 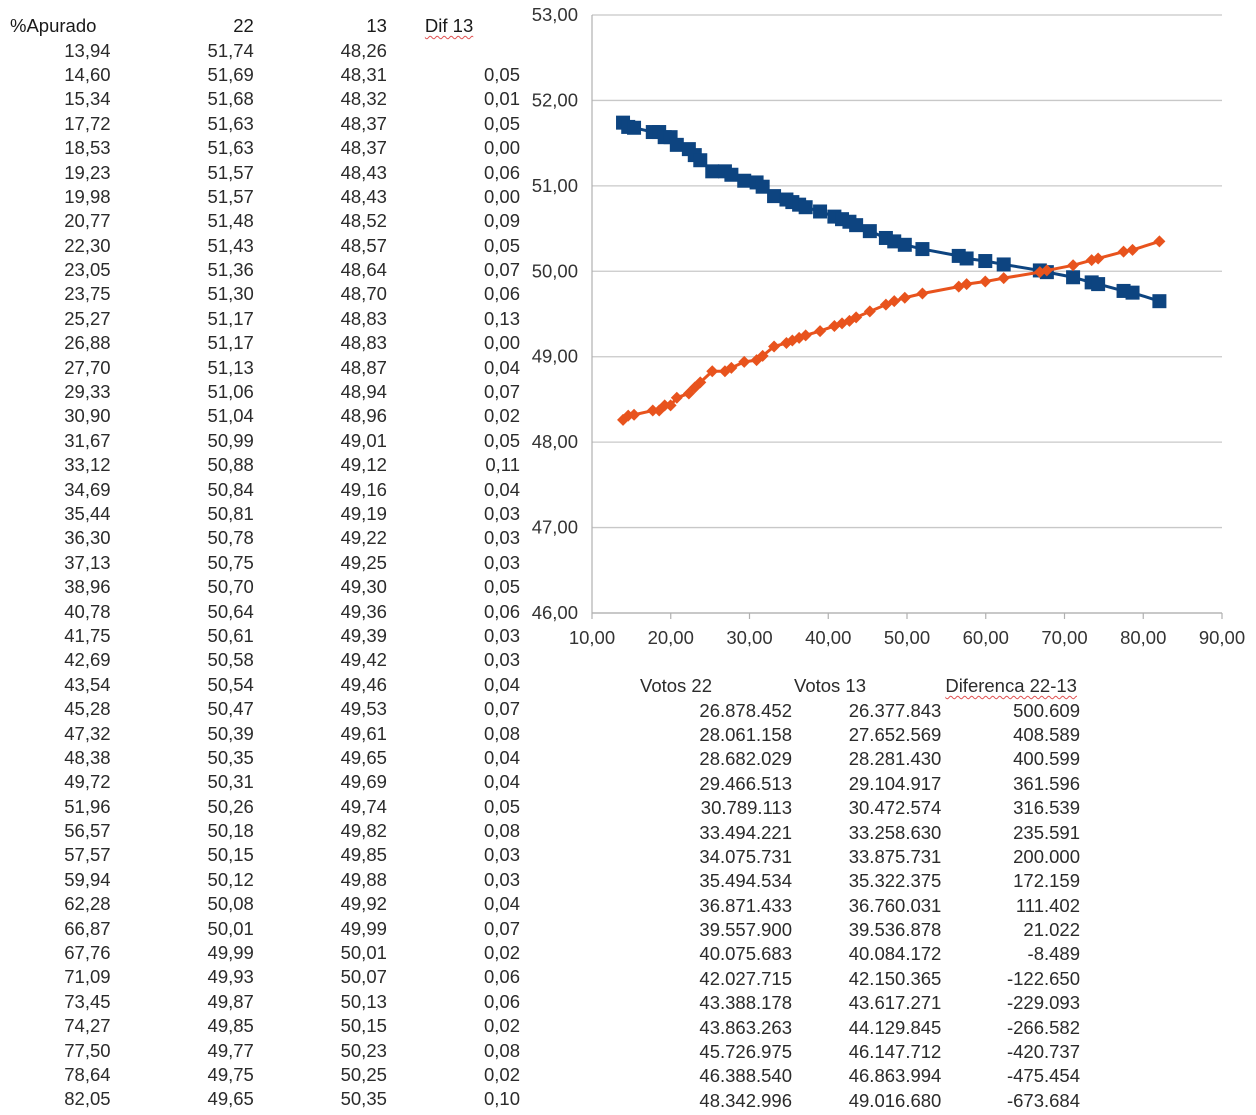 What do you see at coordinates (230, 611) in the screenshot?
I see `cell-22: 50,64` at bounding box center [230, 611].